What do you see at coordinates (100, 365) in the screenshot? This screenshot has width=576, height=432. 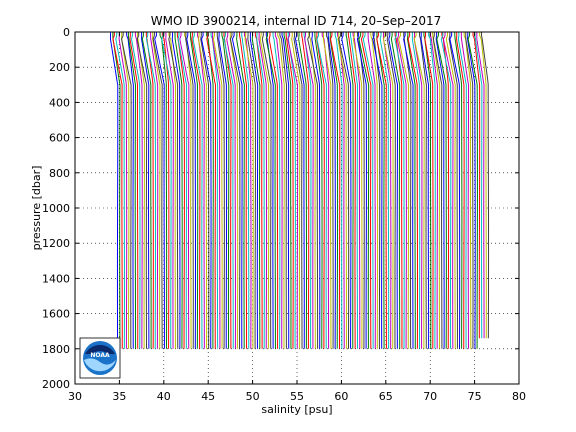 I see `logo-wave` at bounding box center [100, 365].